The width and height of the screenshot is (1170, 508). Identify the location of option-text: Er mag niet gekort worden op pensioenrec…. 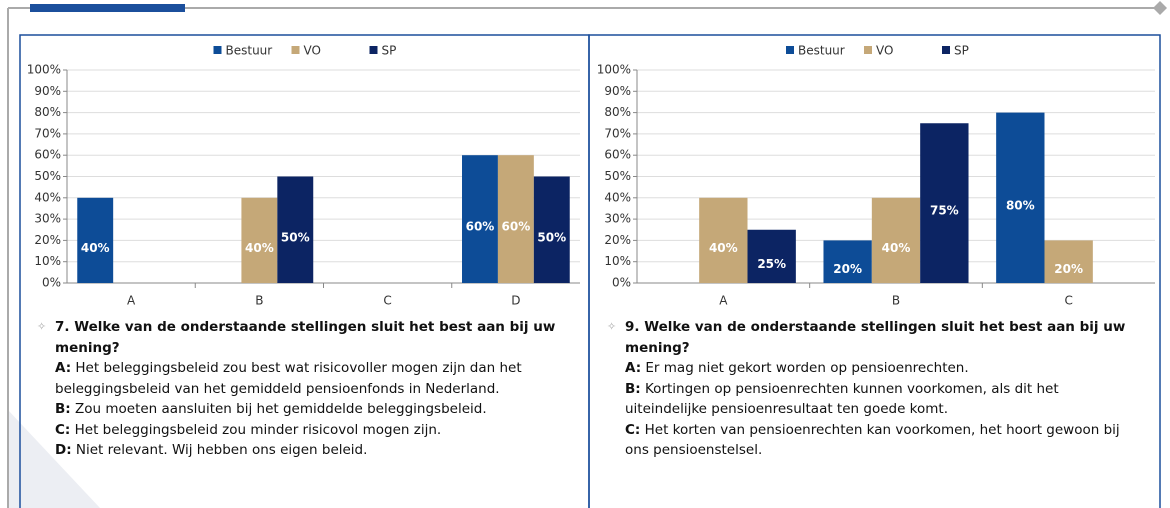
(807, 368).